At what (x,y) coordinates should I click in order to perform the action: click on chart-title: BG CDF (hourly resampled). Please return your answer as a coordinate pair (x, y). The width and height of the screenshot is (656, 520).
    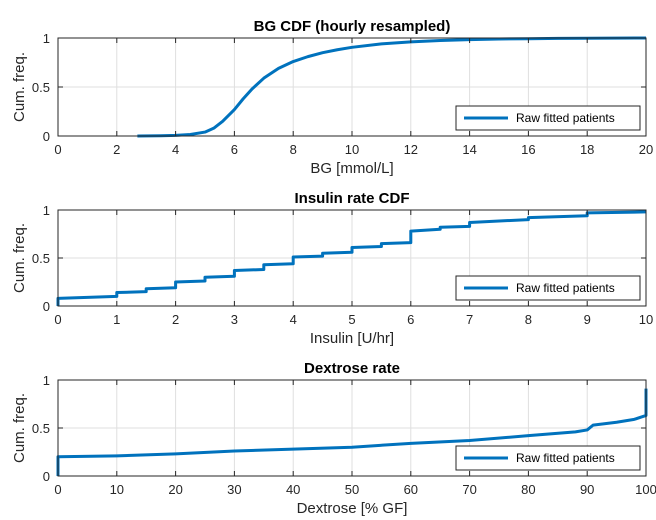
    Looking at the image, I should click on (352, 26).